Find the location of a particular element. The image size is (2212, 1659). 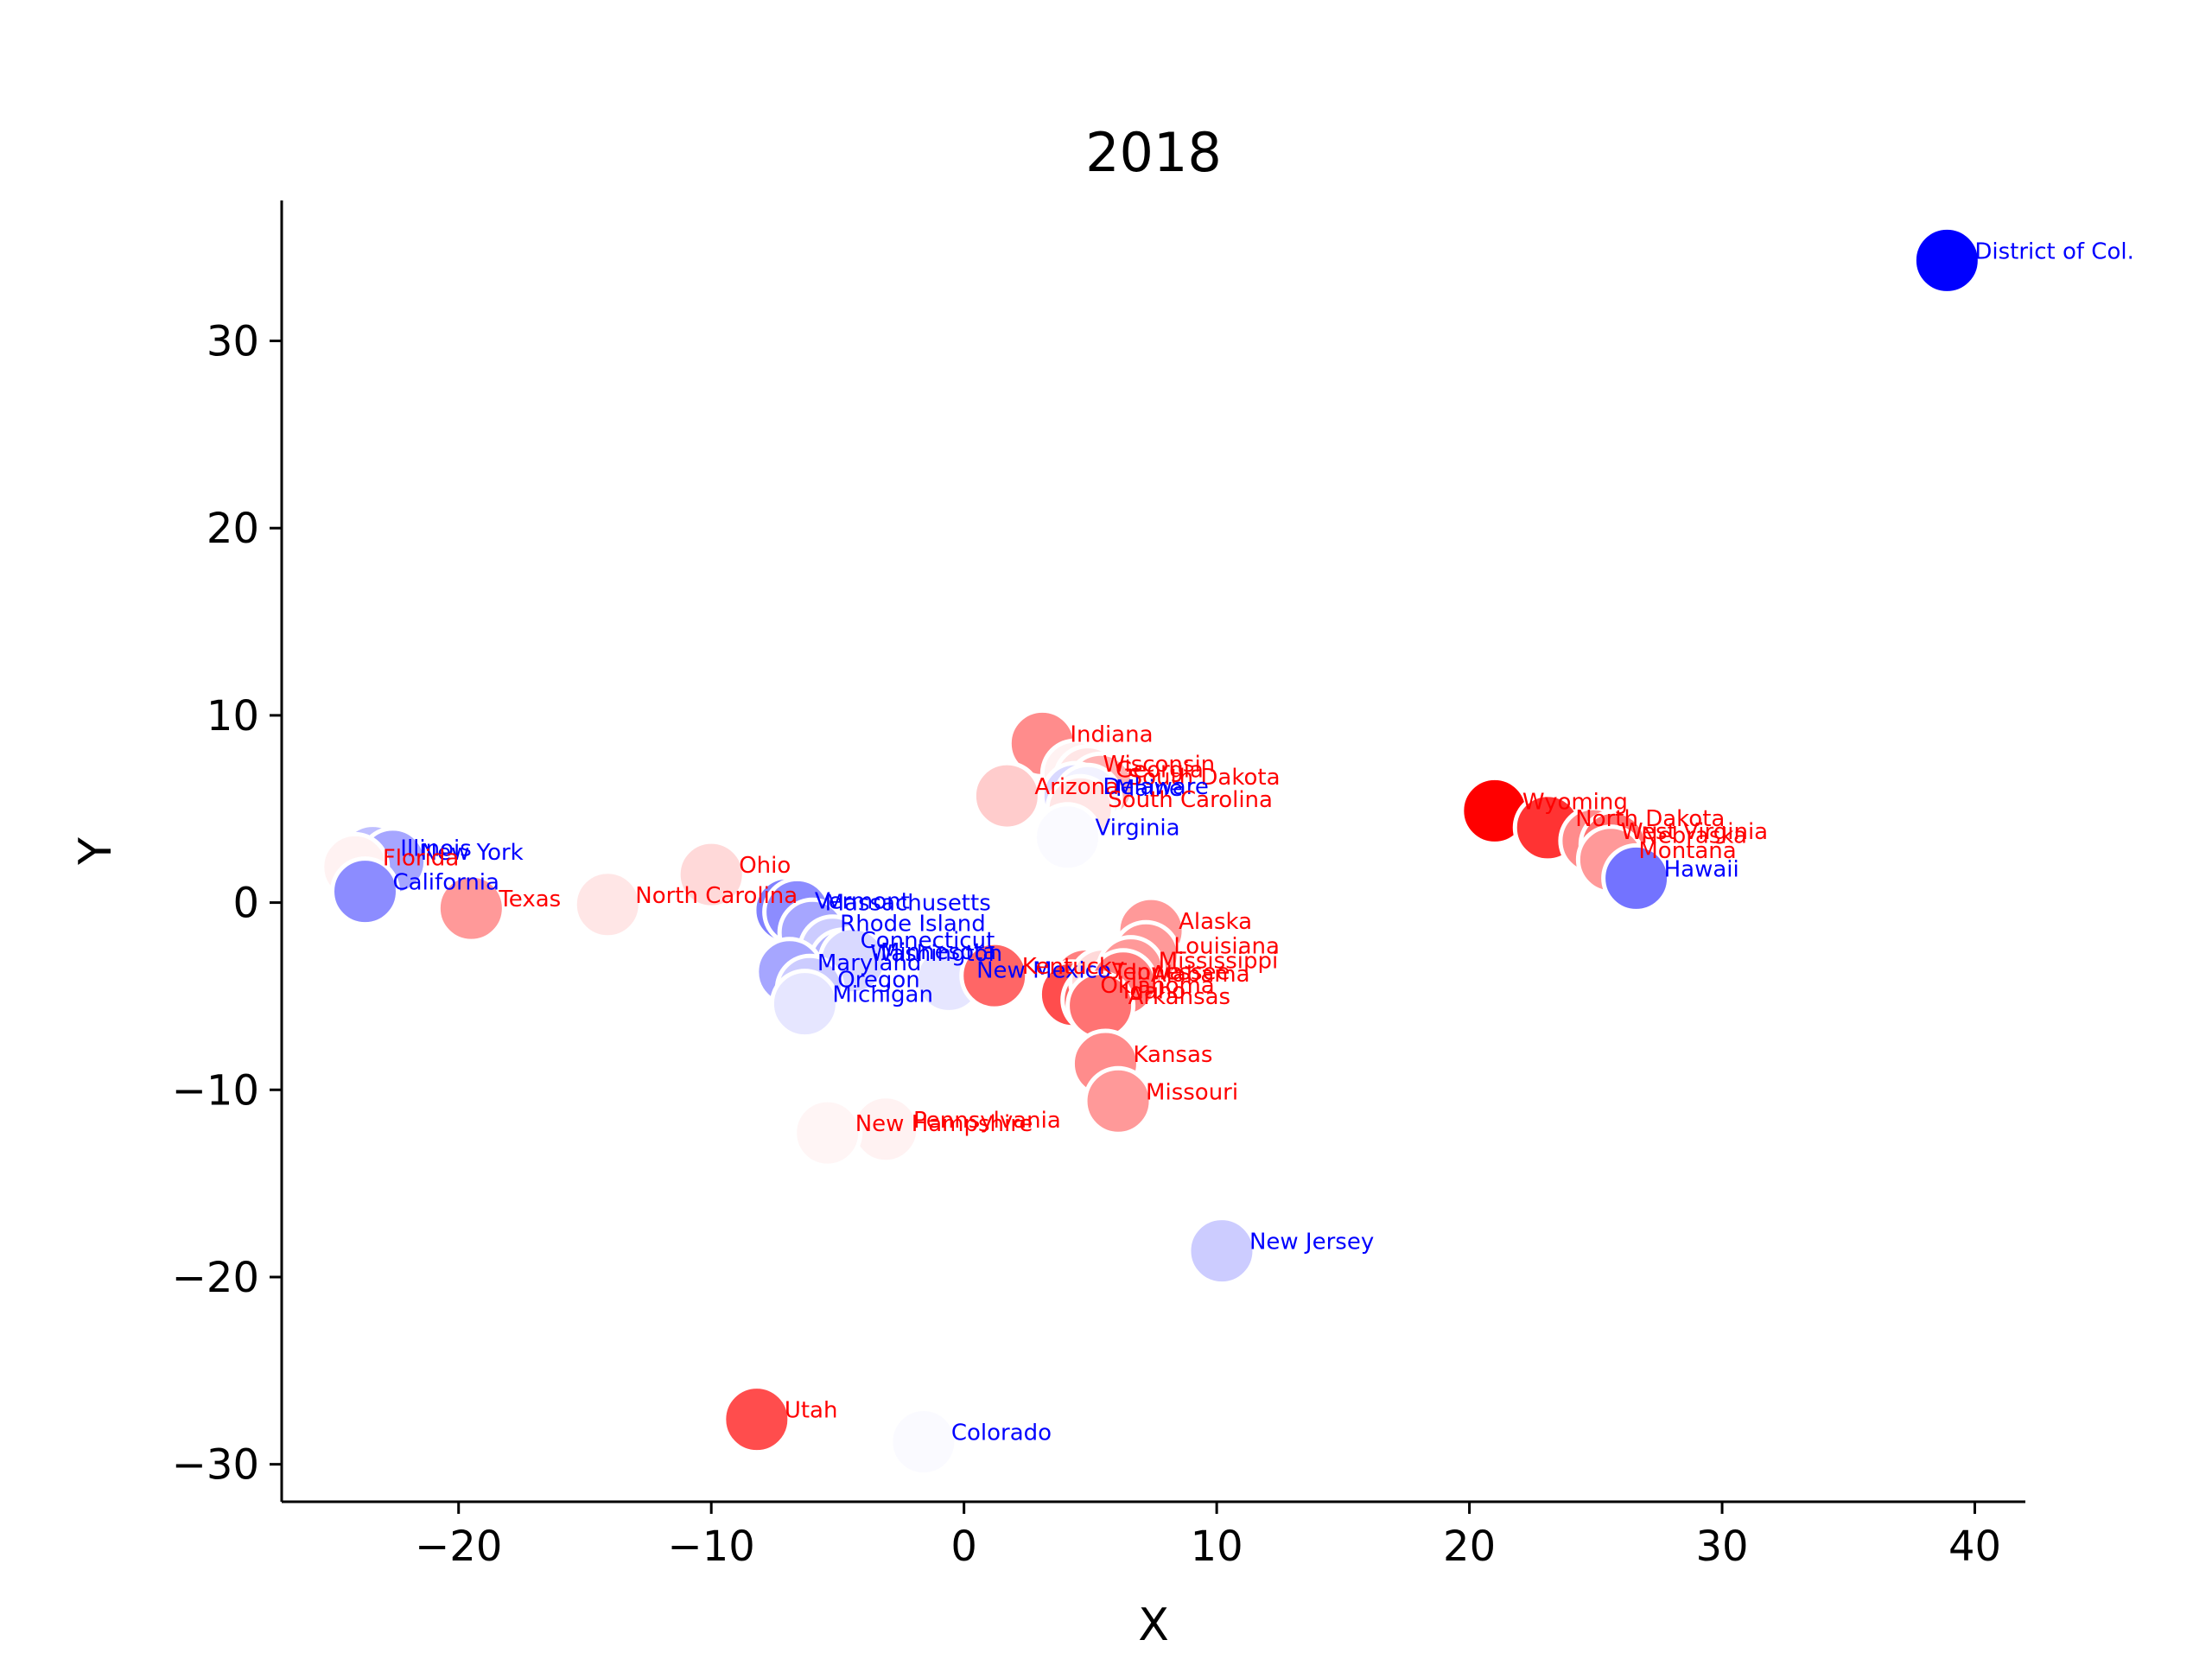

point-label: South Dakota is located at coordinates (1204, 778).